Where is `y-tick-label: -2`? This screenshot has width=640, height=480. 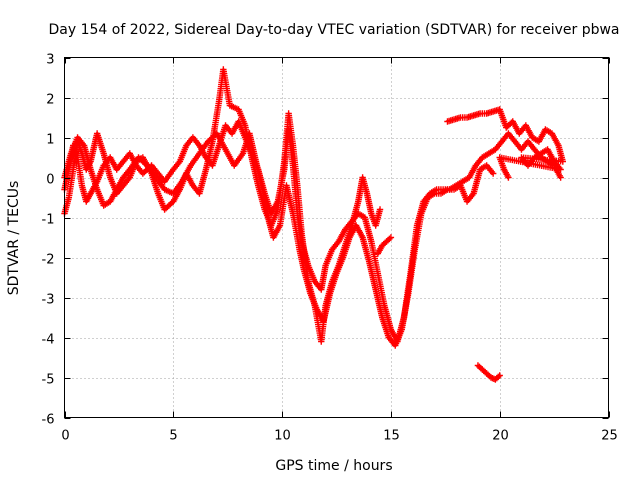
y-tick-label: -2 is located at coordinates (48, 260).